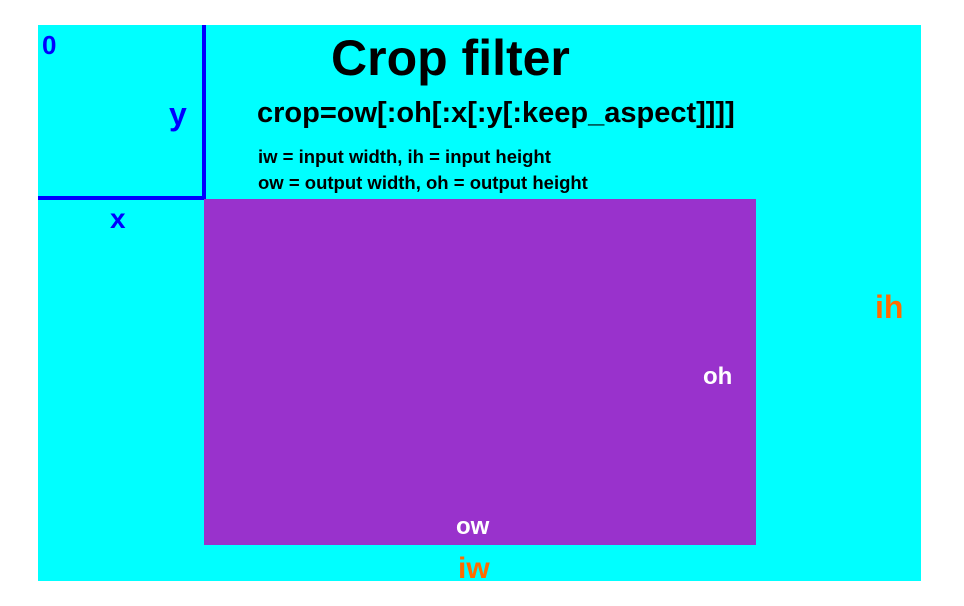  What do you see at coordinates (204, 112) in the screenshot?
I see `y-offset-line` at bounding box center [204, 112].